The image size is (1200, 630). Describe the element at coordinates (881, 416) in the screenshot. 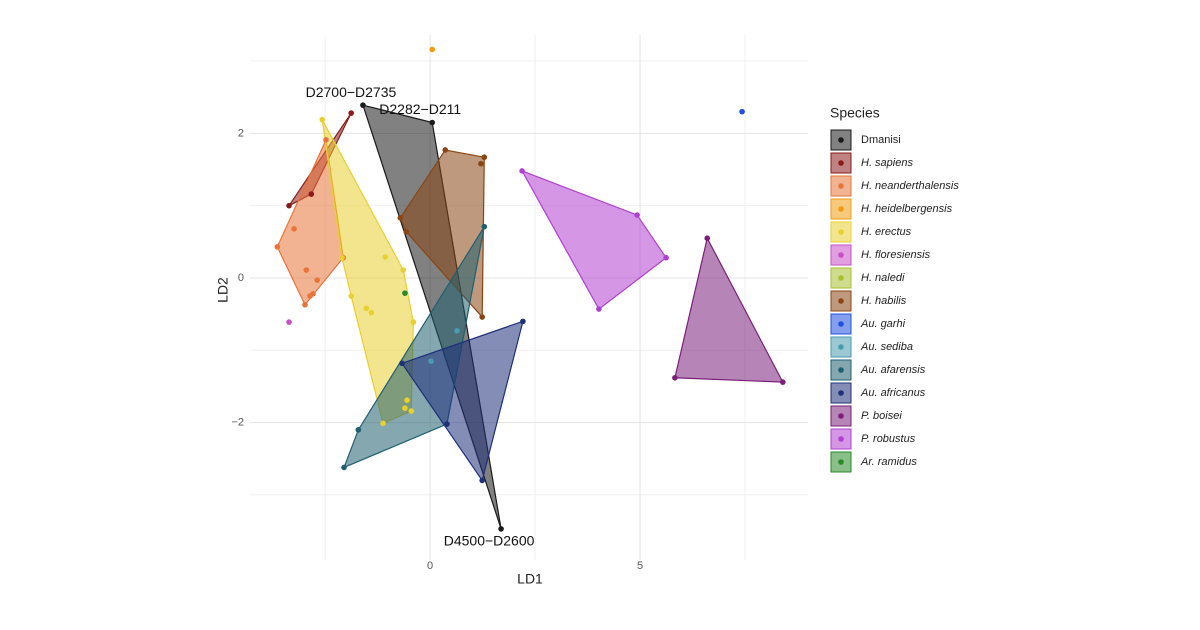

I see `legend-label: P. boisei` at that location.